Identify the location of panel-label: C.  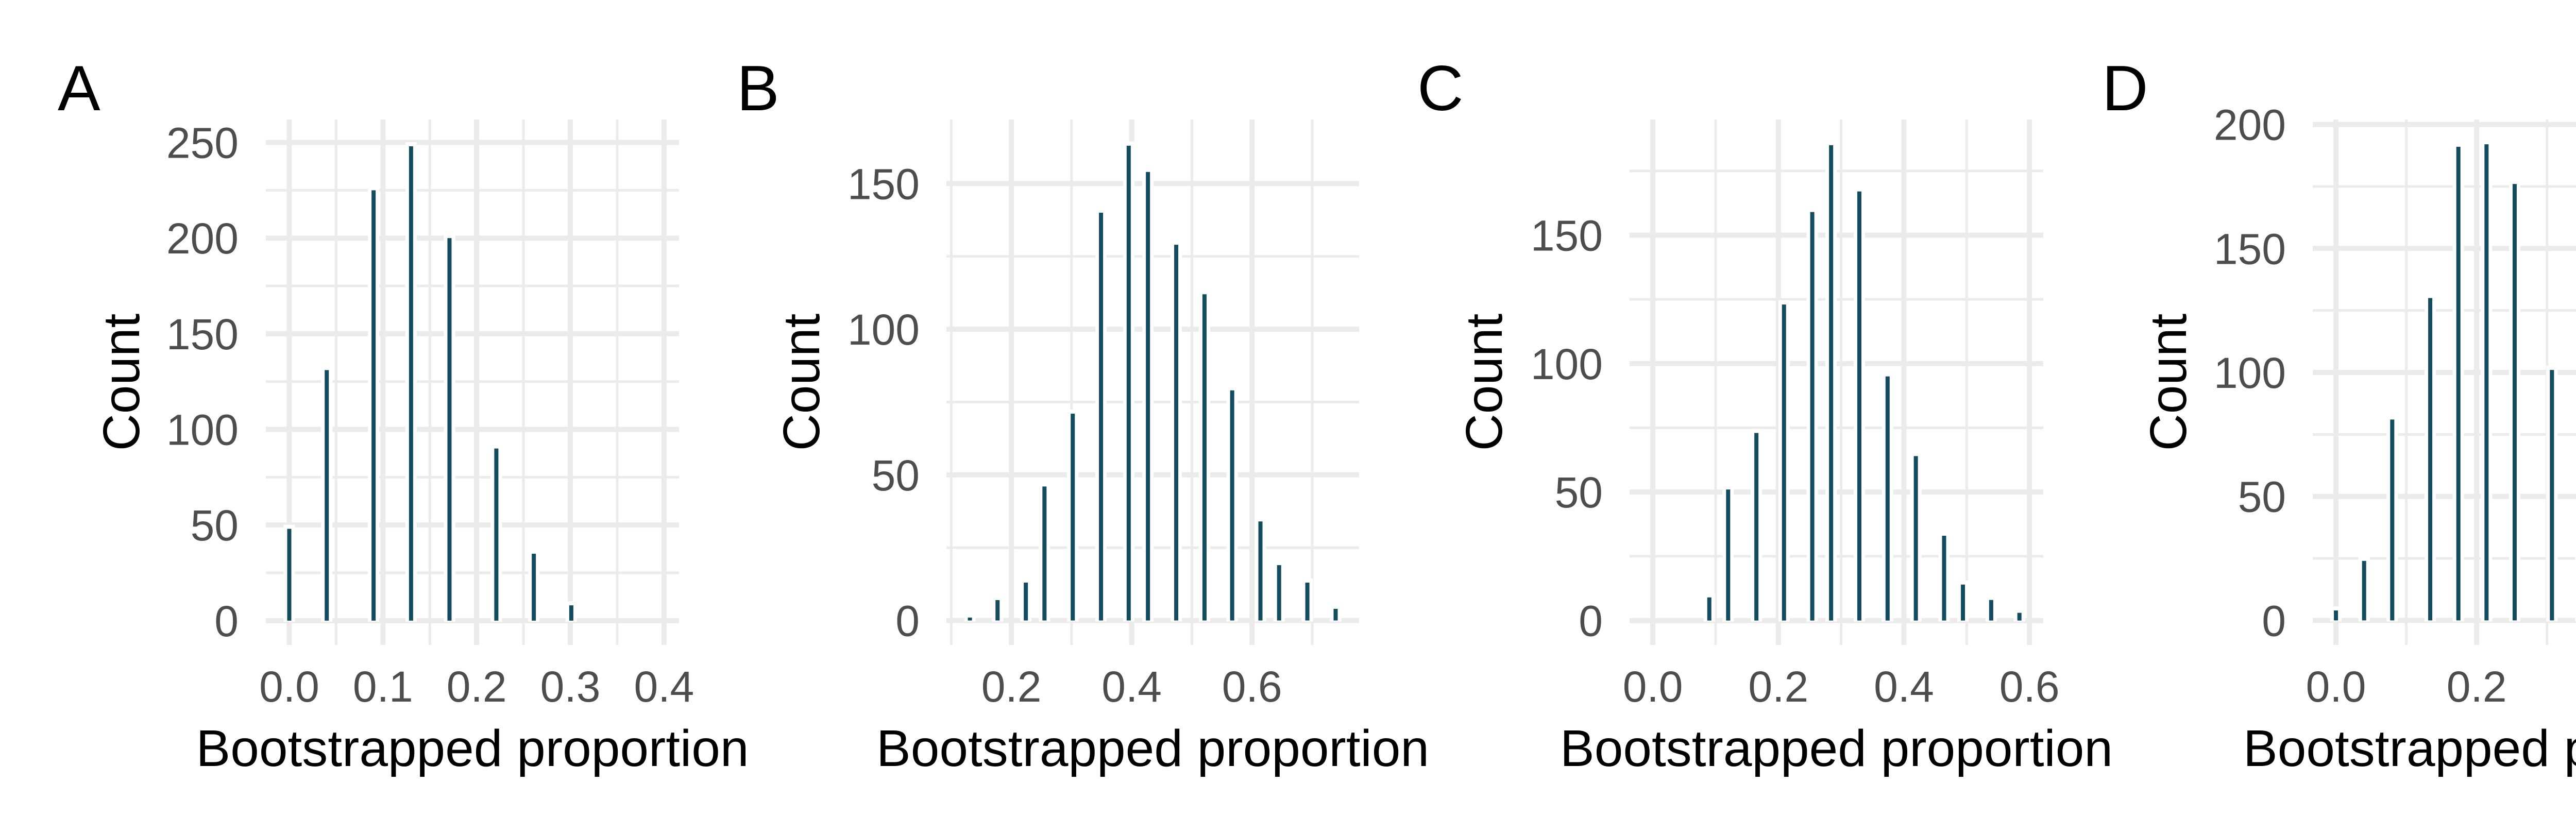
(1441, 88).